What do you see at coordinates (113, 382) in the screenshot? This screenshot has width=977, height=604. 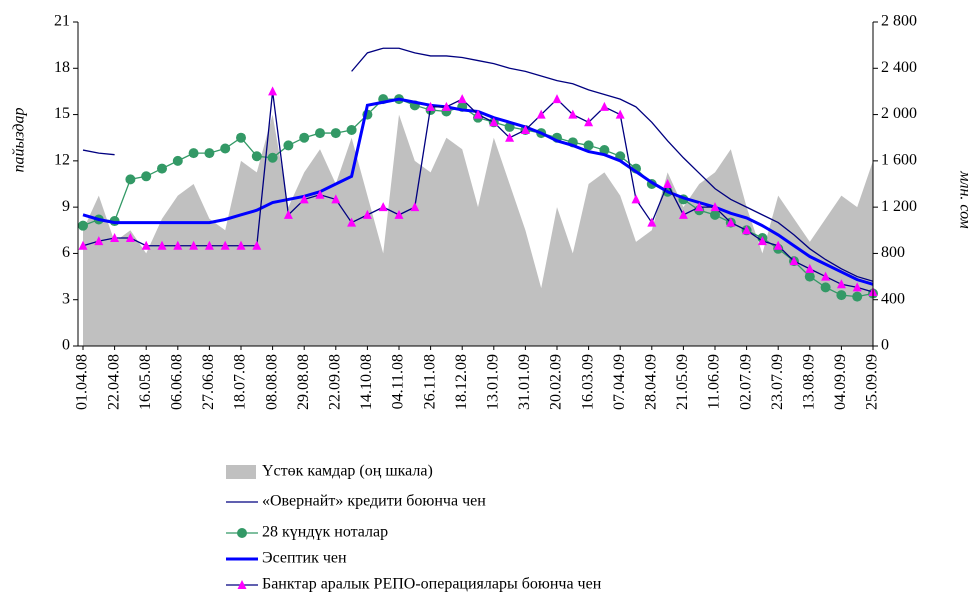 I see `x-tick-label: 22.04.08` at bounding box center [113, 382].